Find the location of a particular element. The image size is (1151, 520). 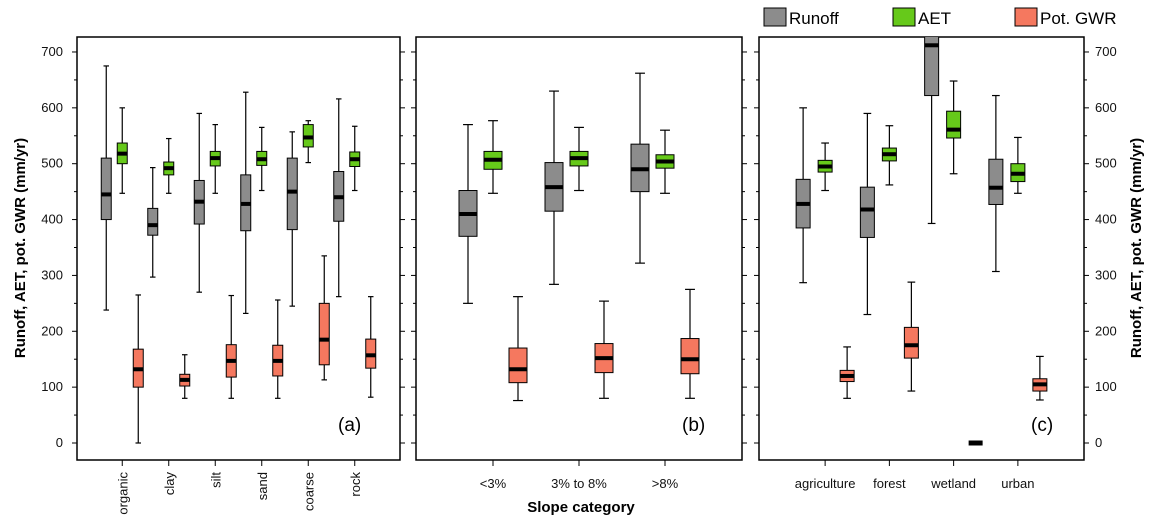

x-tick-label-coarse: coarse is located at coordinates (308, 491).